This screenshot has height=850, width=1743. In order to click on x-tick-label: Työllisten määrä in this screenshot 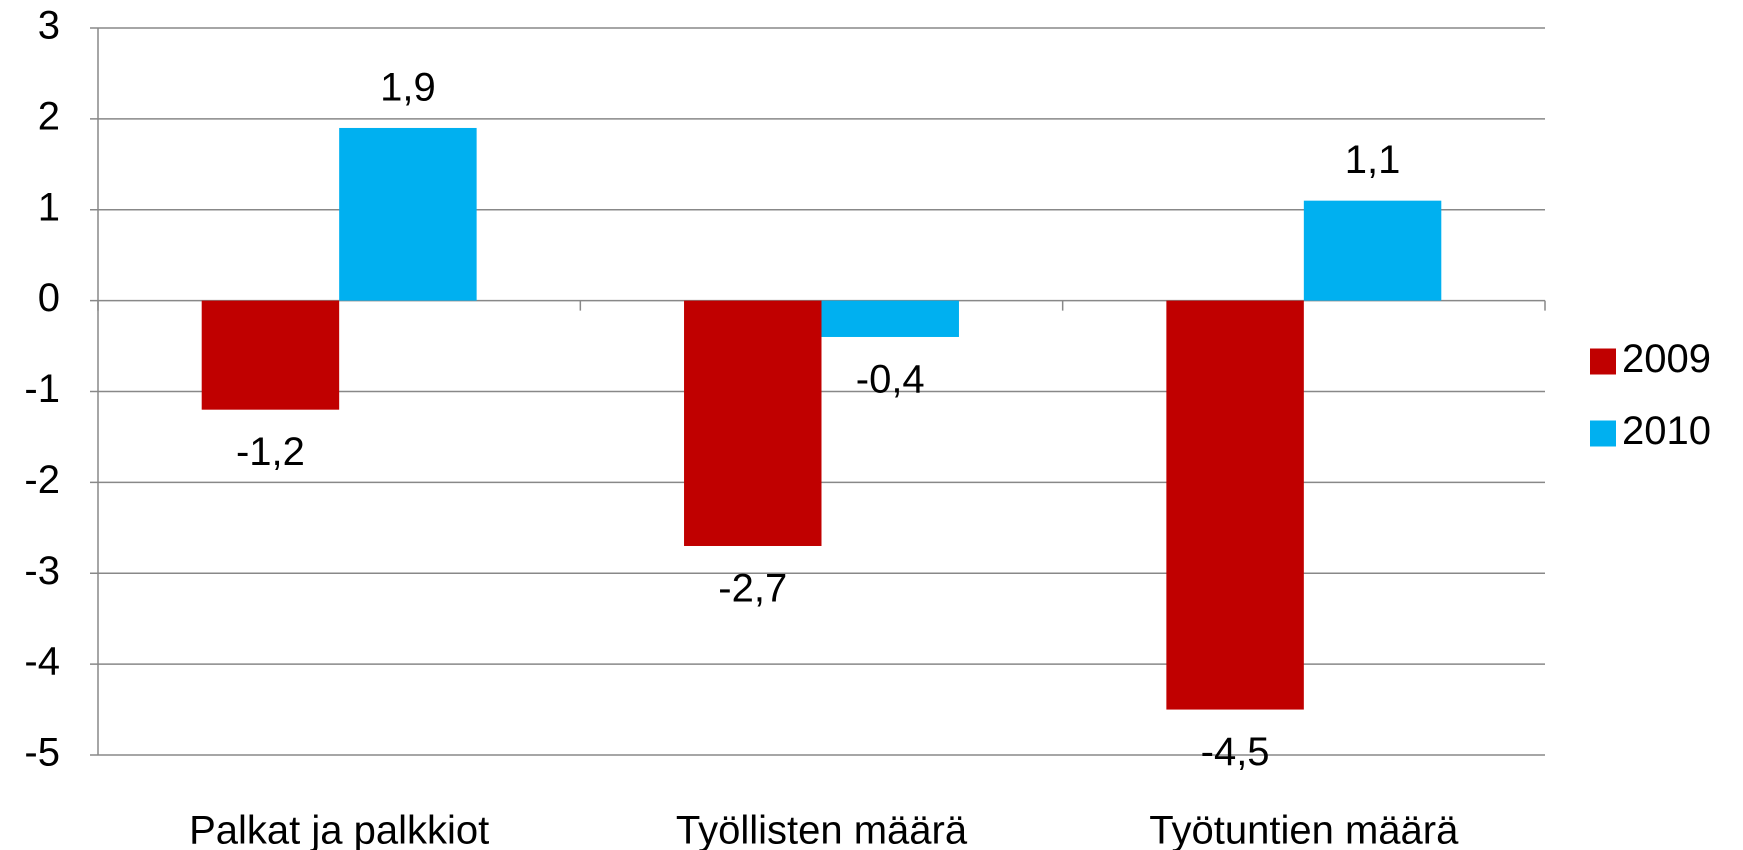, I will do `click(822, 829)`.